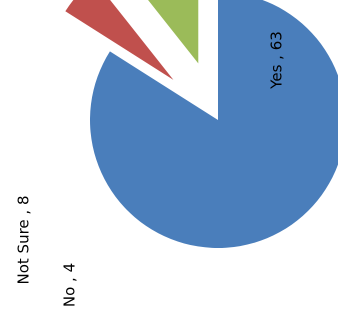 The image size is (338, 329). Describe the element at coordinates (70, 285) in the screenshot. I see `slice-label-no: No , 4` at that location.